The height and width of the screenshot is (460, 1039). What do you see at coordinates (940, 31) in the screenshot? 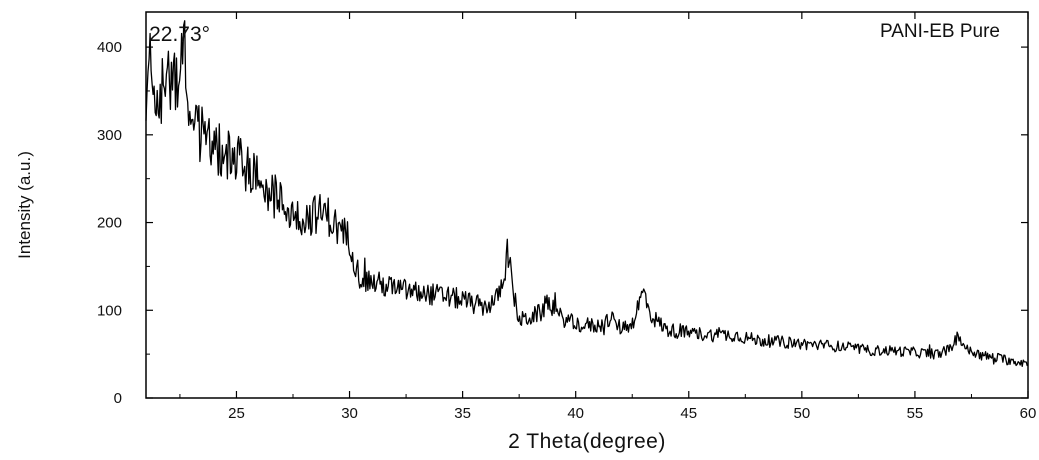
I see `legend-label: PANI-EB Pure` at bounding box center [940, 31].